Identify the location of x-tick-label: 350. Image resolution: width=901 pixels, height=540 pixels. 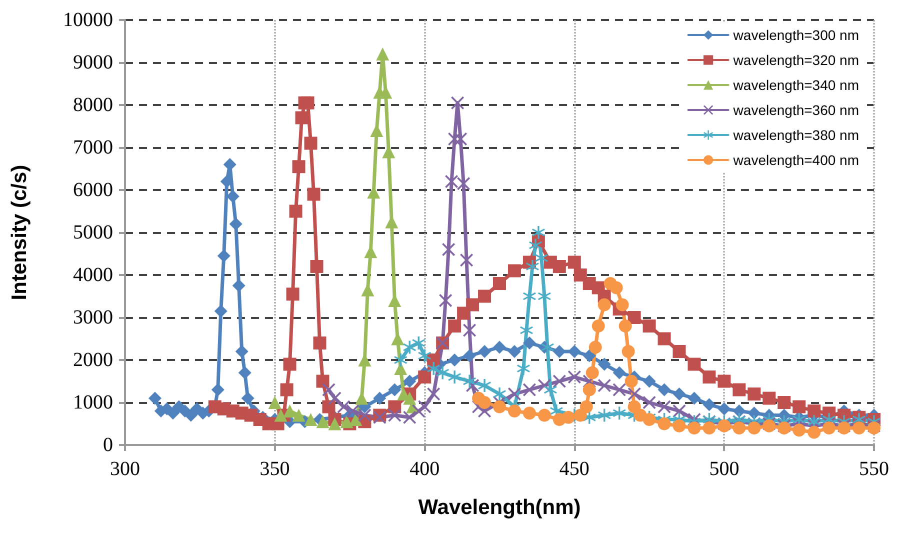
(275, 469).